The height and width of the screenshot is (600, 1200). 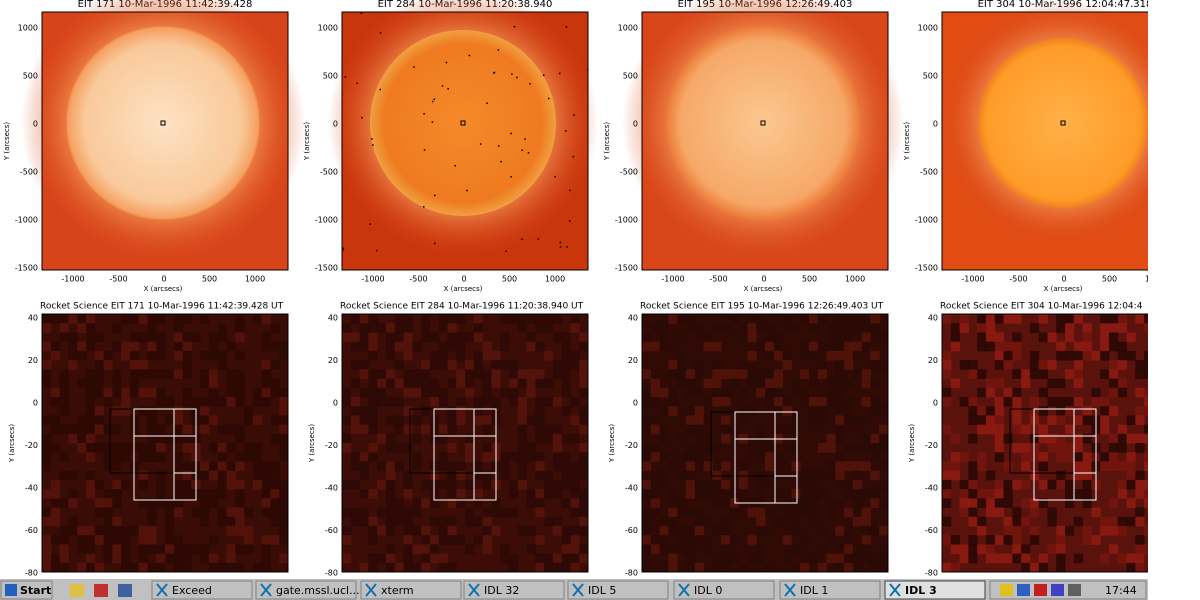 I want to click on tray-icon, so click(x=1040, y=590).